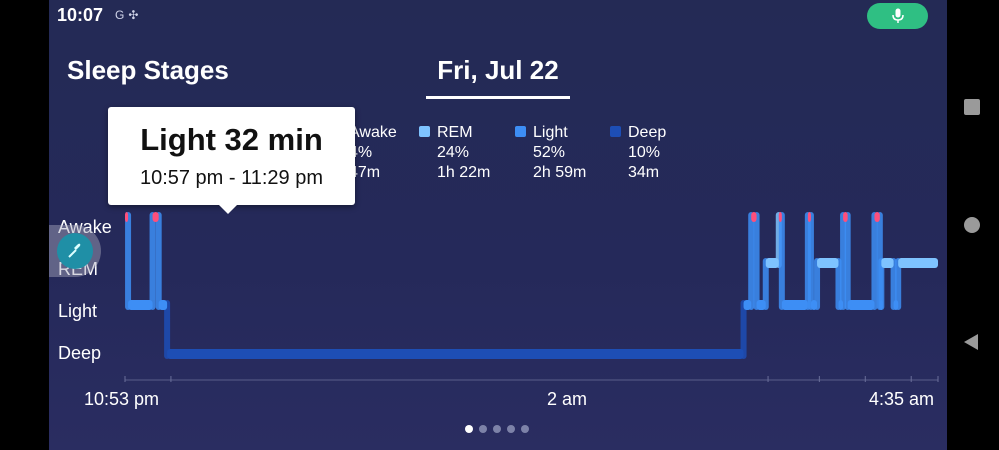  Describe the element at coordinates (644, 152) in the screenshot. I see `legend-percent: 10%` at that location.